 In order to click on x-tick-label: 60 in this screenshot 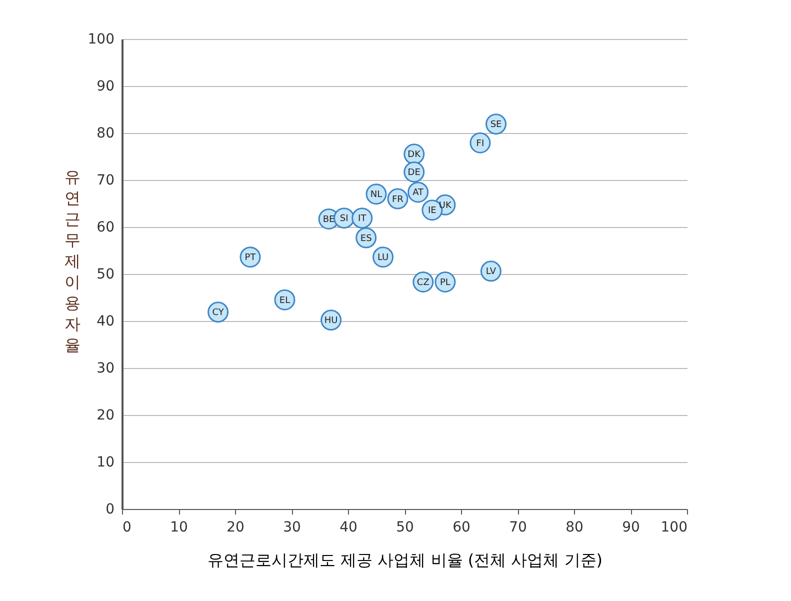, I will do `click(461, 528)`.